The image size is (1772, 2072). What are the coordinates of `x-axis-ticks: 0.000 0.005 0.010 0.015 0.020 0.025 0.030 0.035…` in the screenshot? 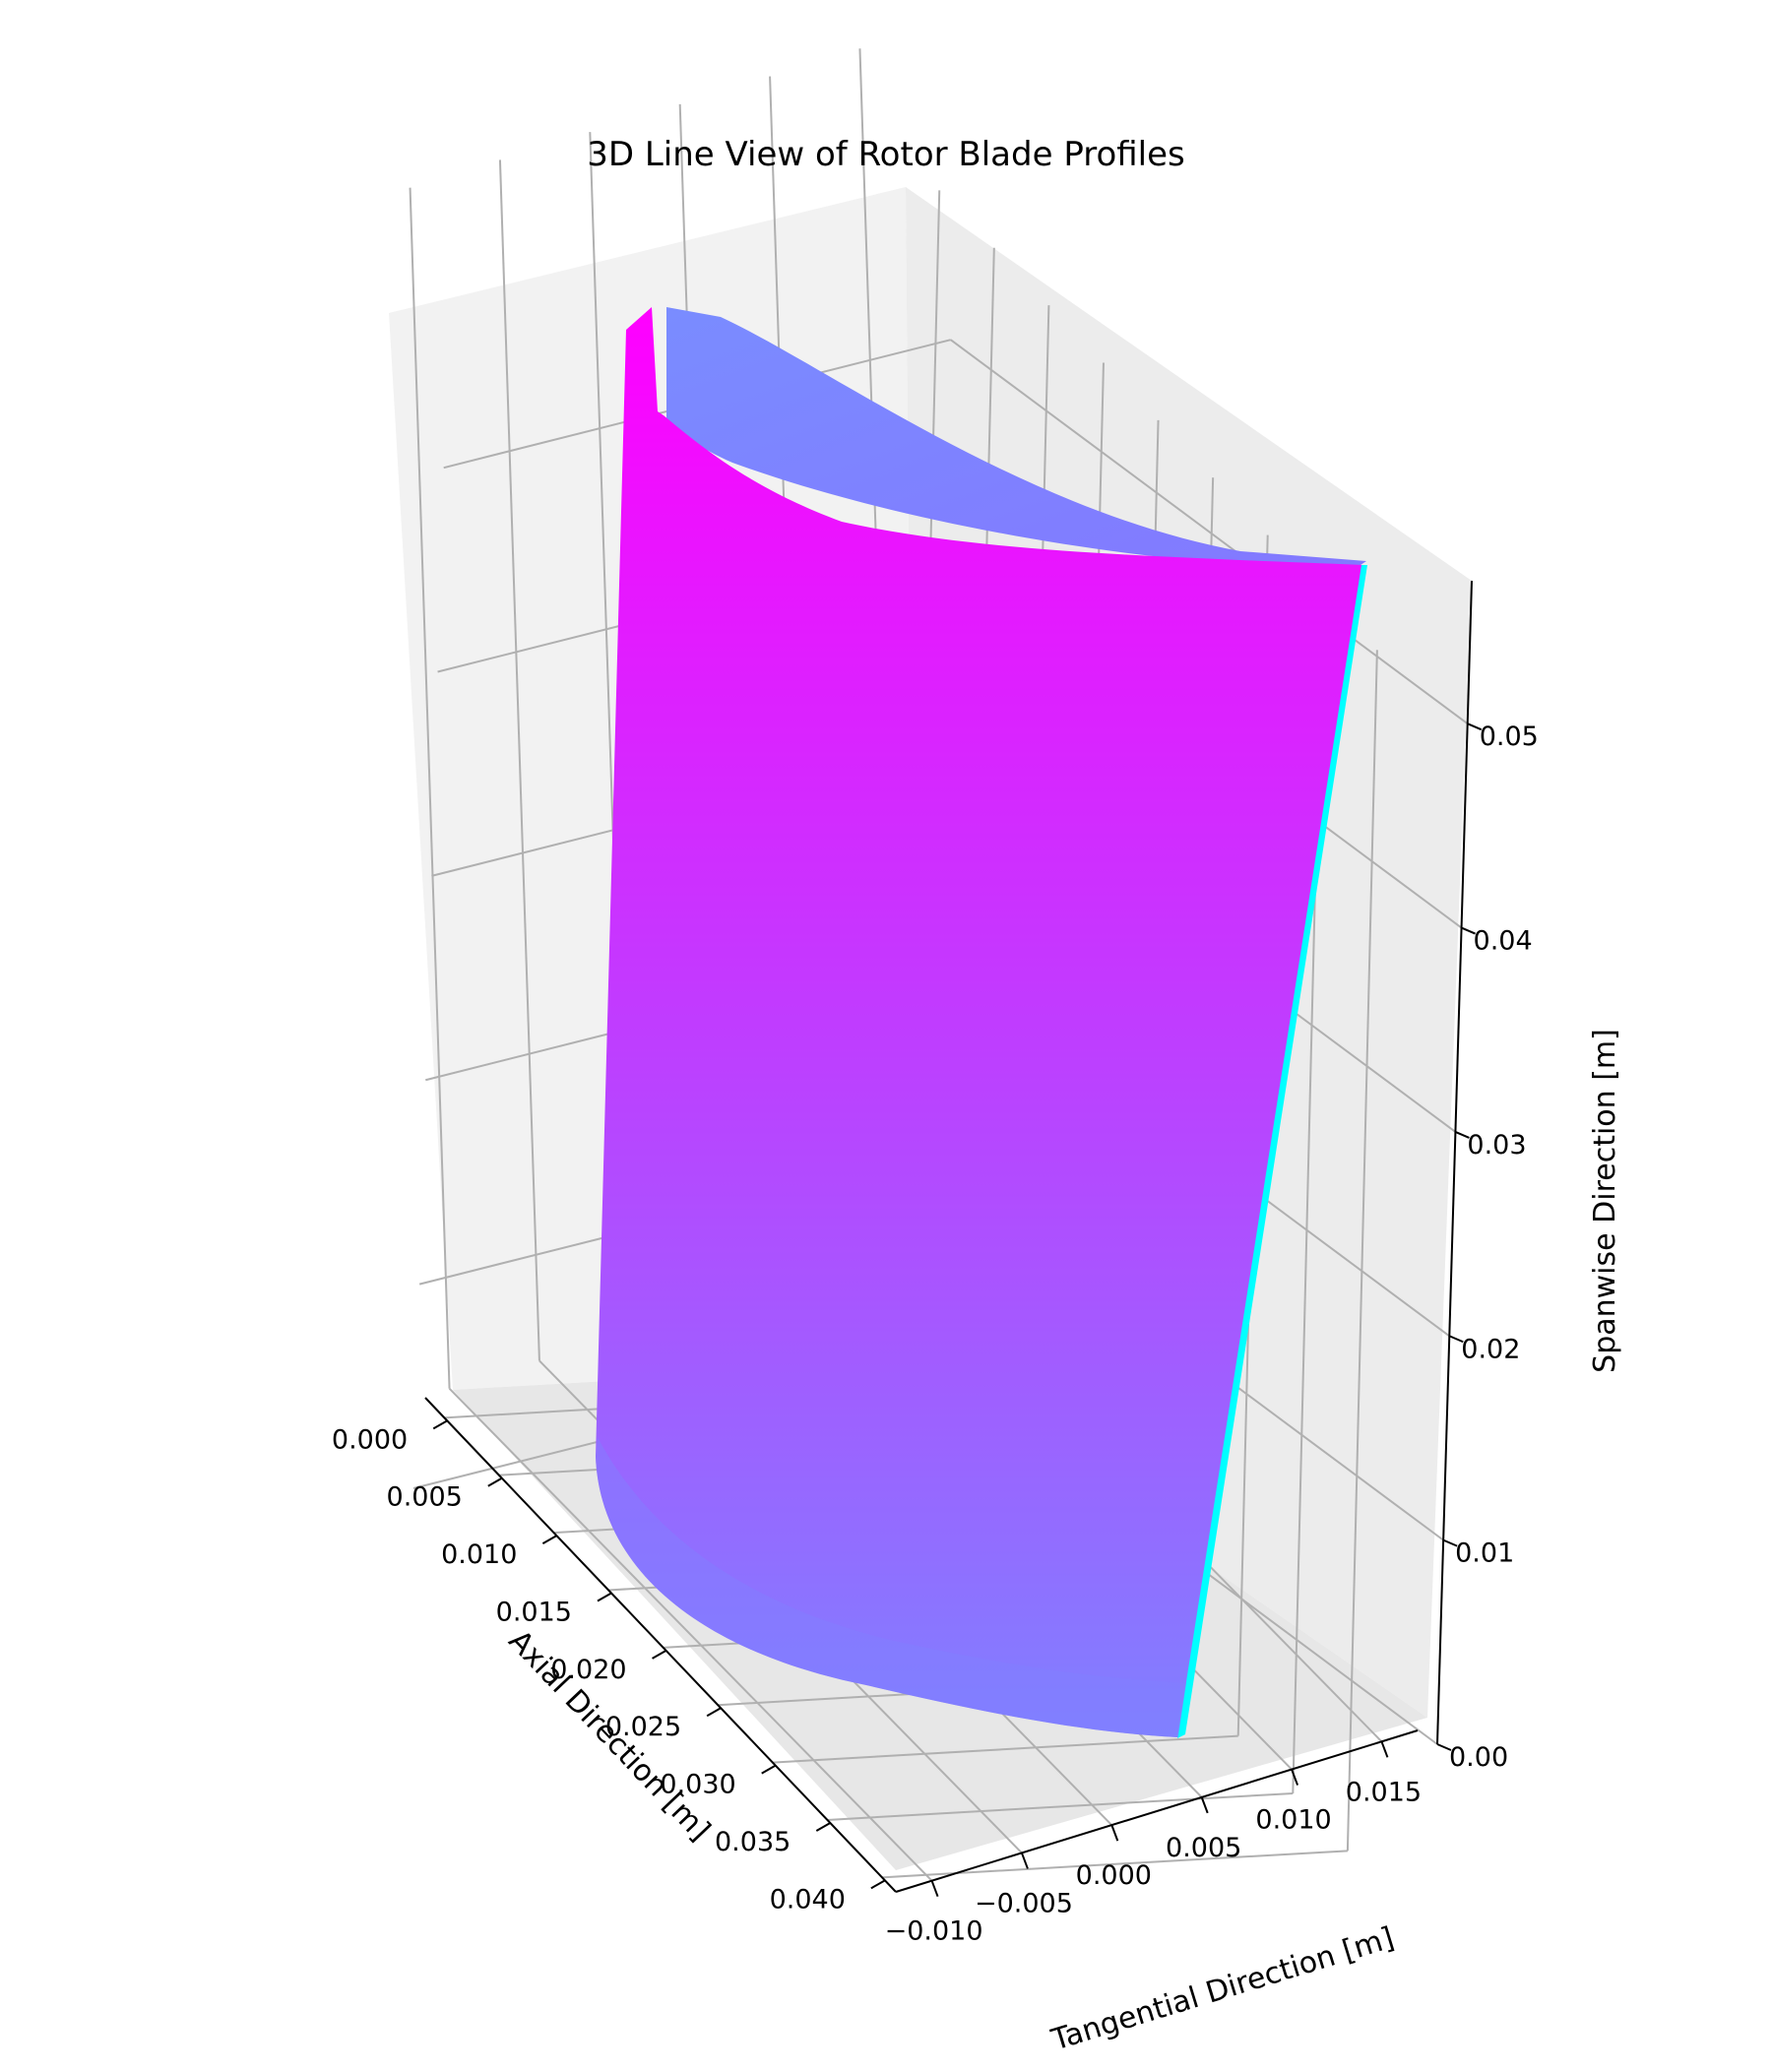 It's located at (609, 1667).